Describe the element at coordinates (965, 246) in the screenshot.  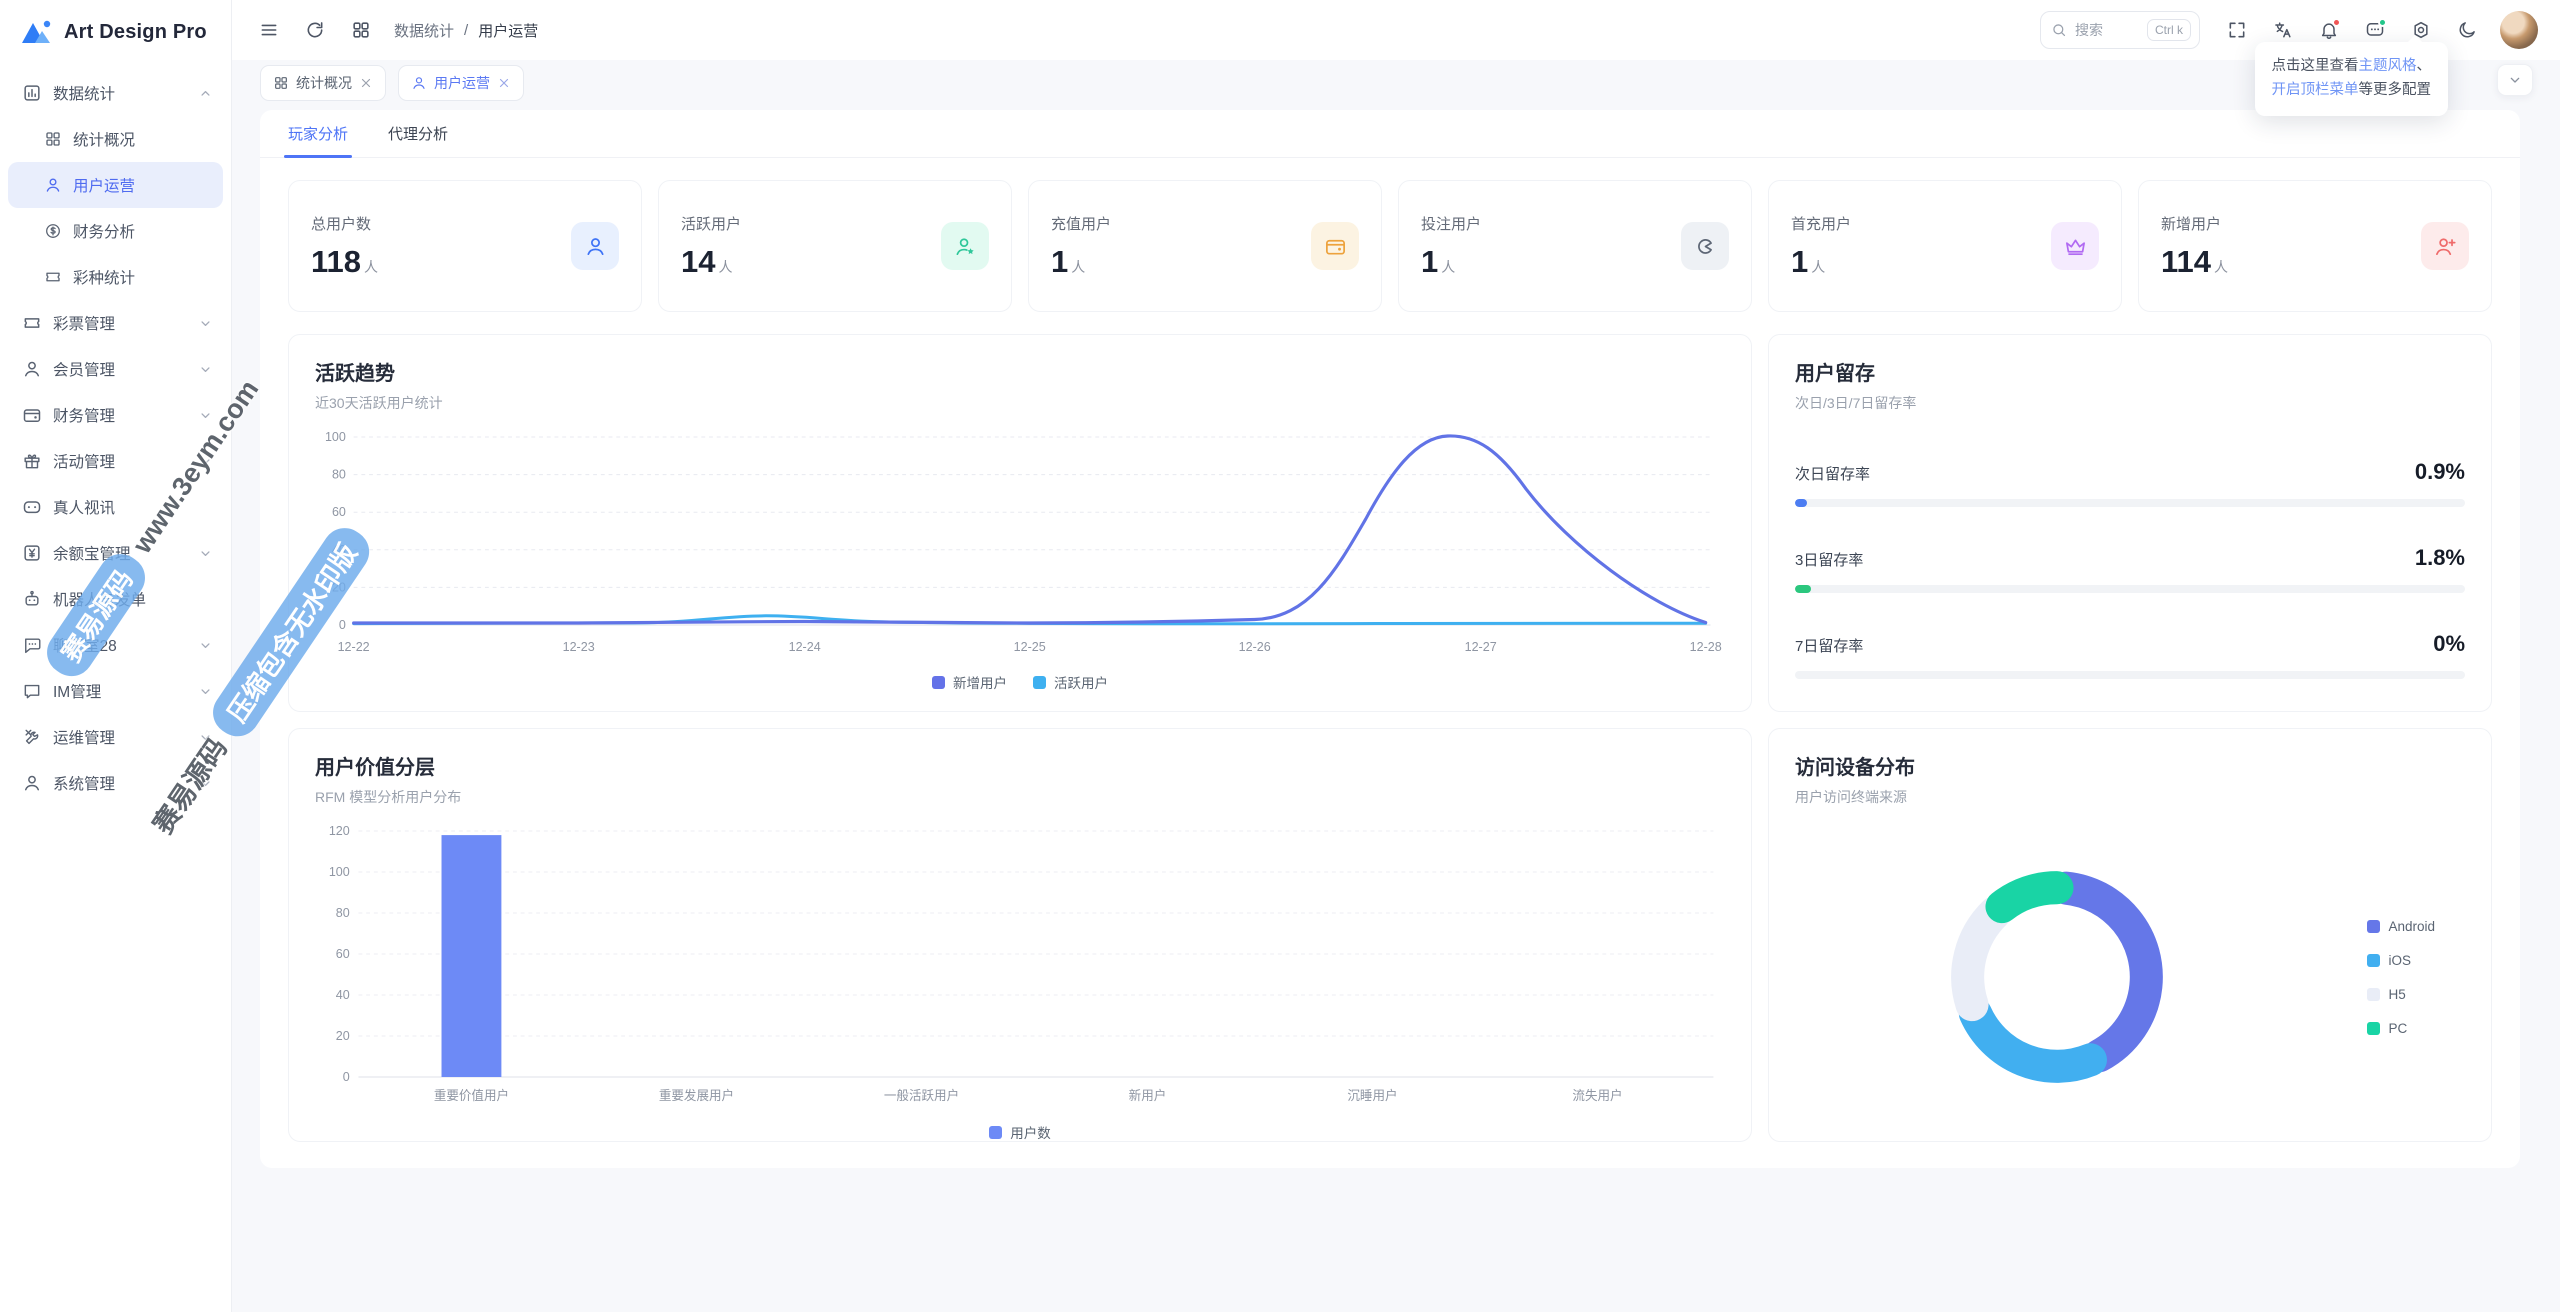
I see `user-star-icon` at that location.